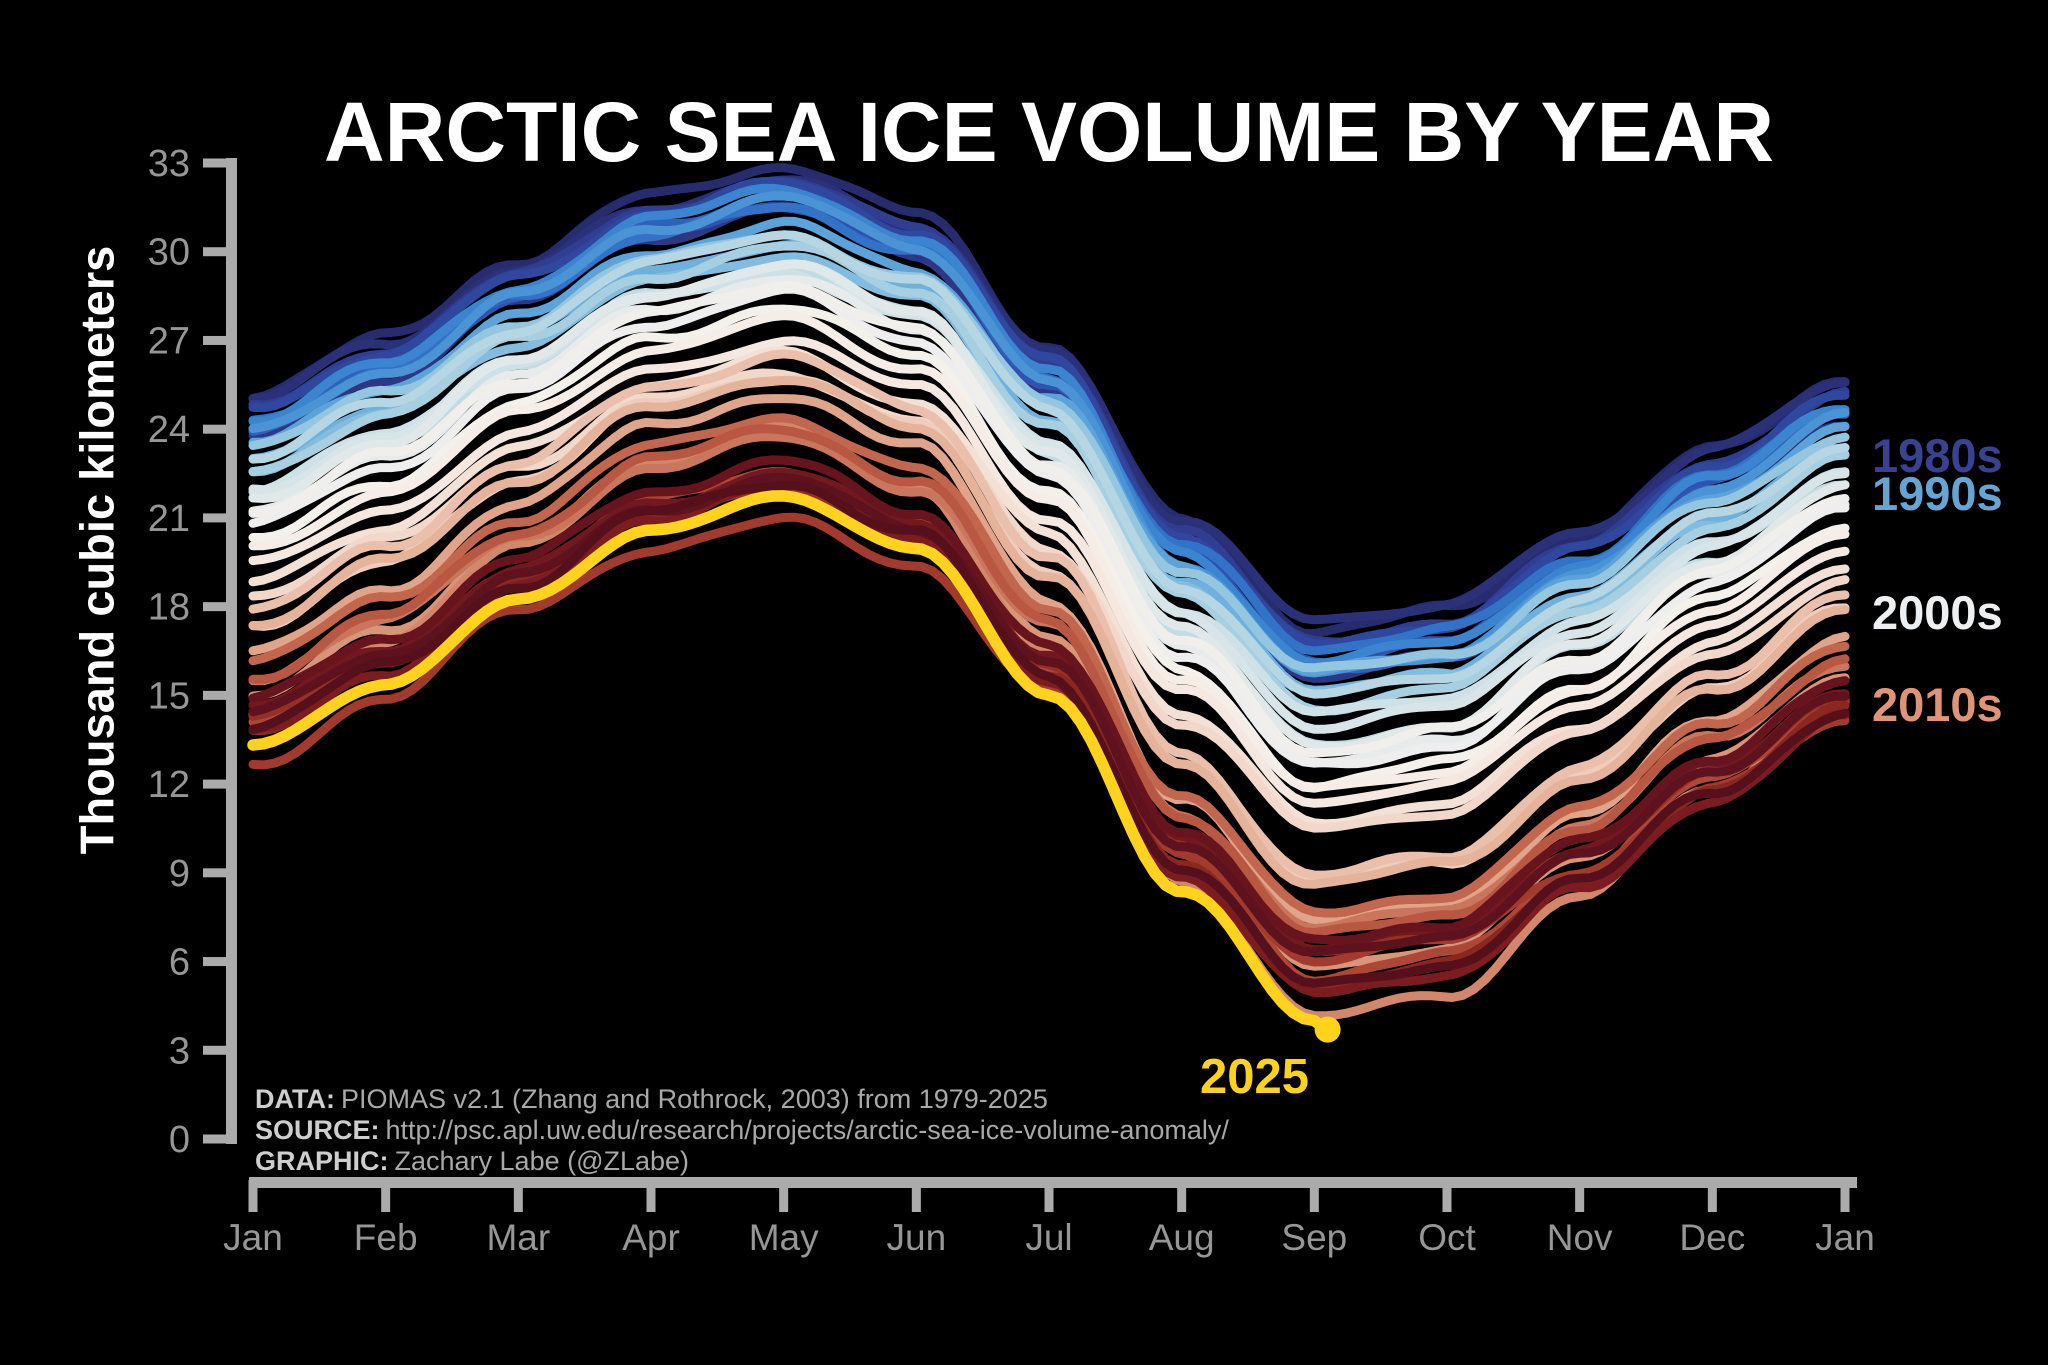 The width and height of the screenshot is (2048, 1365). What do you see at coordinates (542, 1161) in the screenshot?
I see `credit-graphic-text: Zachary Labe (@ZLabe)` at bounding box center [542, 1161].